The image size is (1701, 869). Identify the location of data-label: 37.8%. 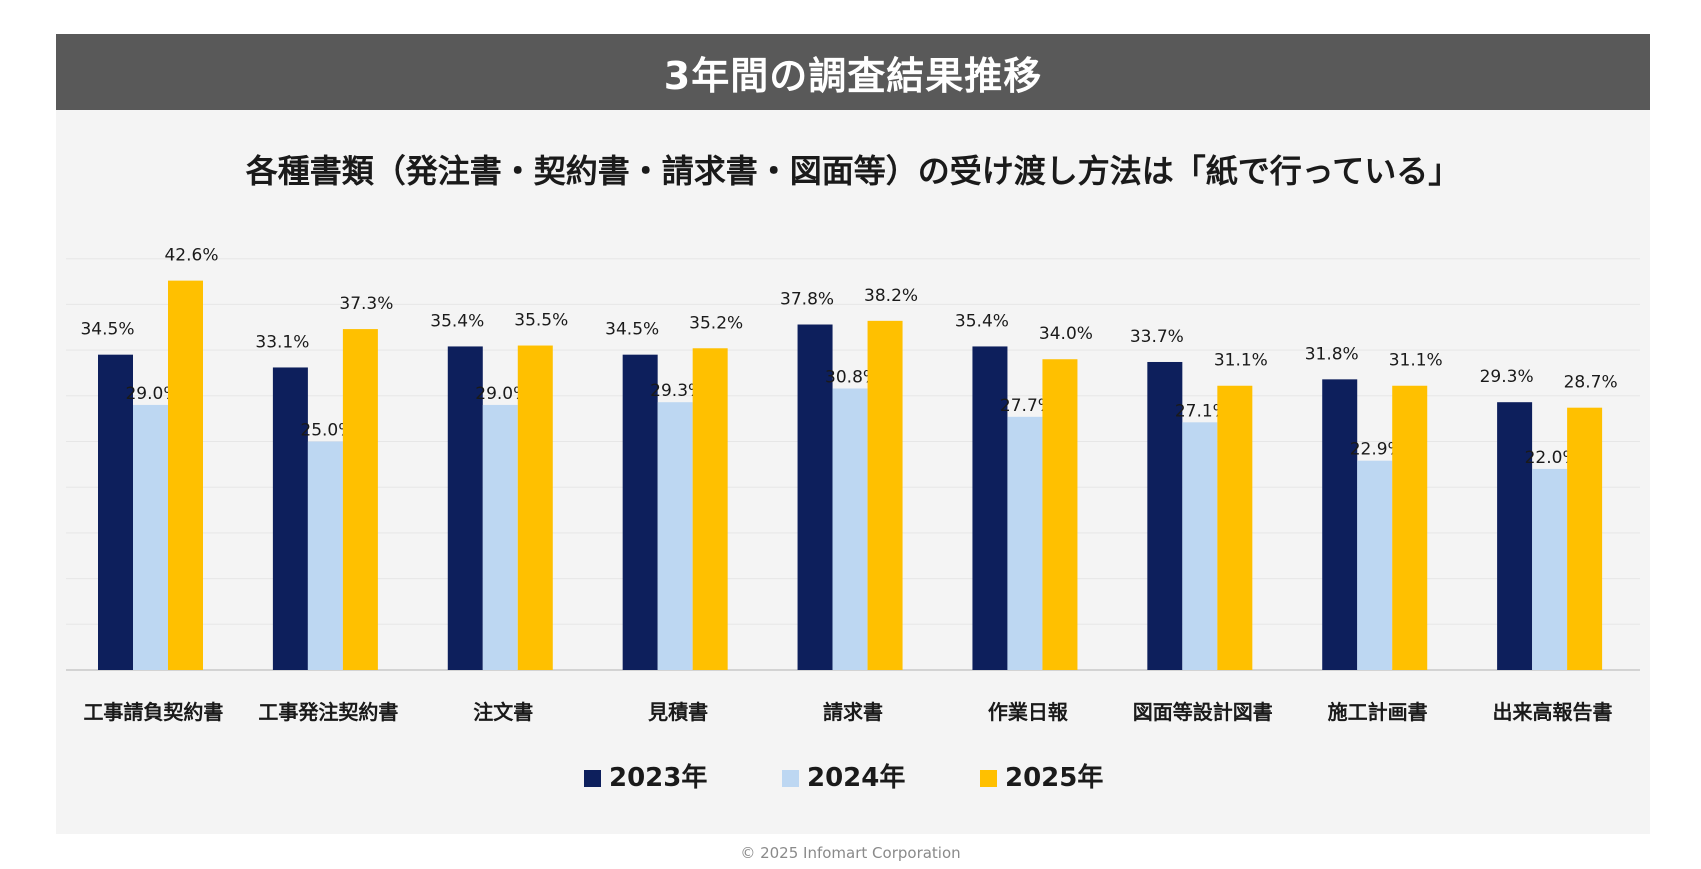
(807, 300).